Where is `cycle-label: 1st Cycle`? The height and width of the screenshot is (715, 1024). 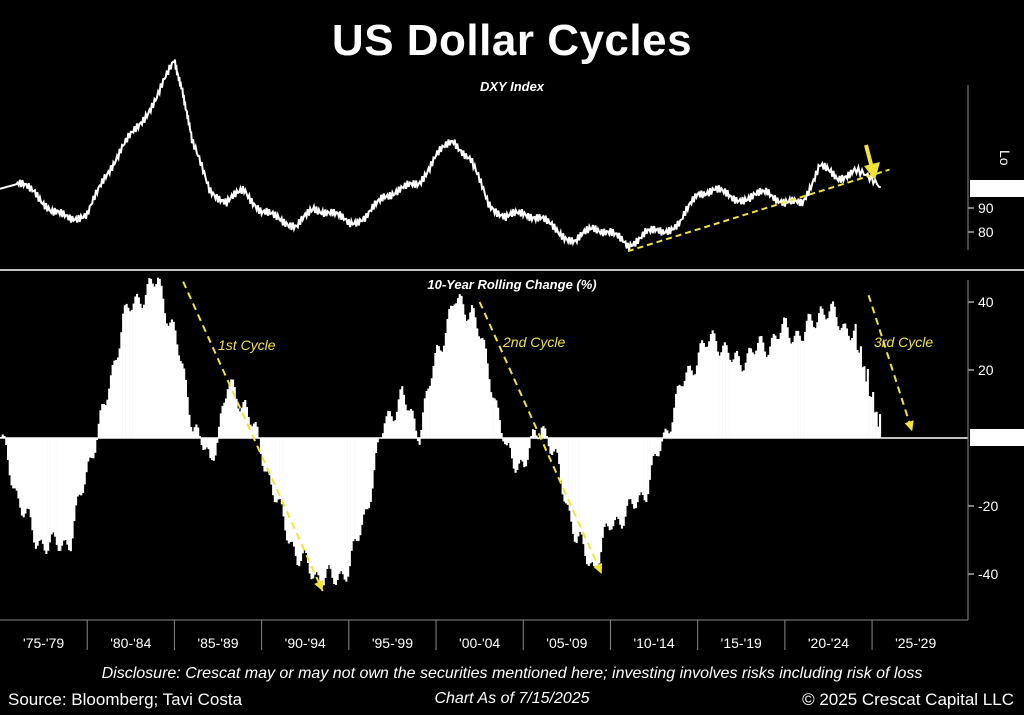
cycle-label: 1st Cycle is located at coordinates (247, 345).